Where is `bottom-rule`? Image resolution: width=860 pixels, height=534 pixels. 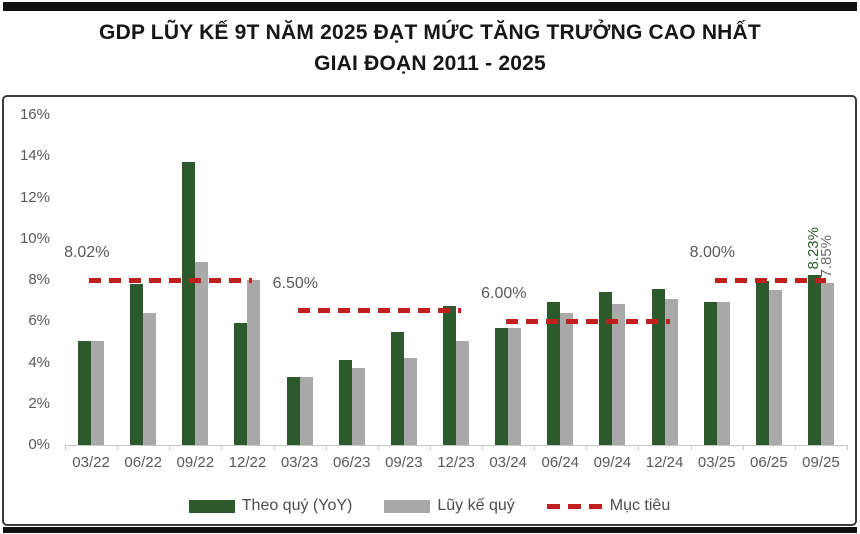 bottom-rule is located at coordinates (430, 530).